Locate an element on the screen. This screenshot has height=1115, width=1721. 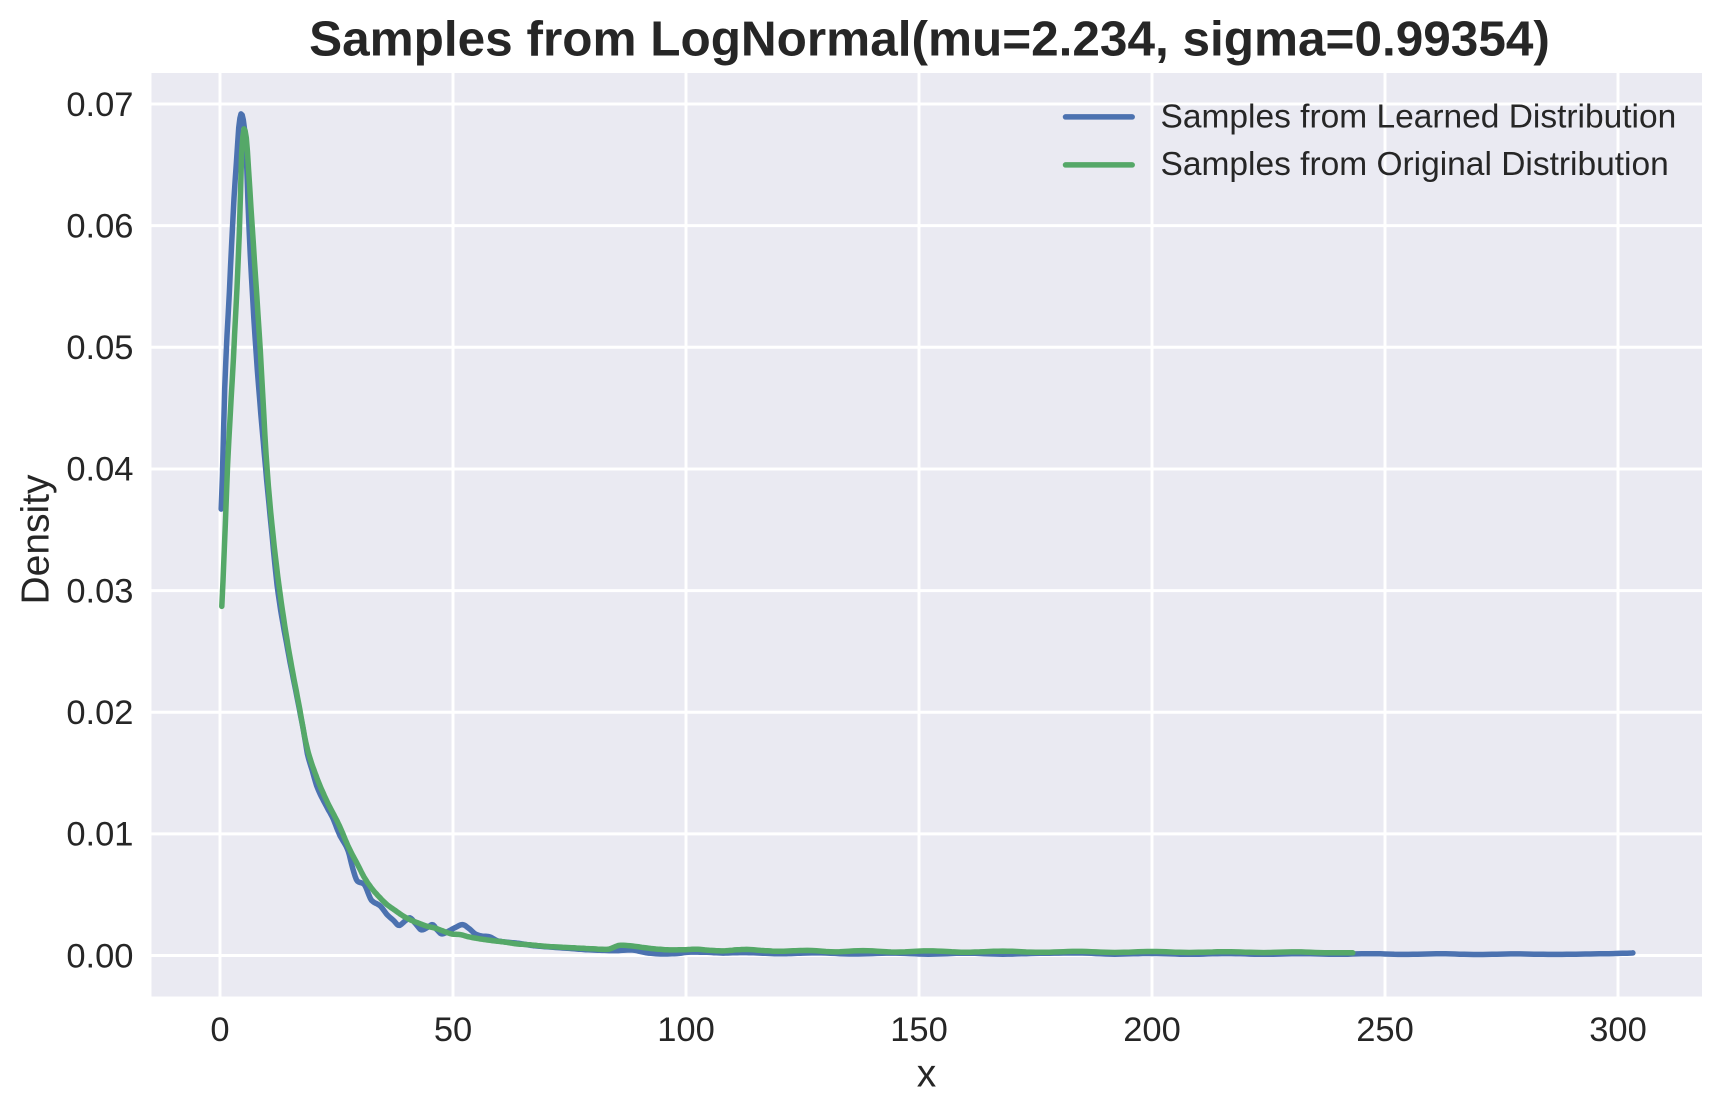
svg-text: 300 is located at coordinates (1618, 1030).